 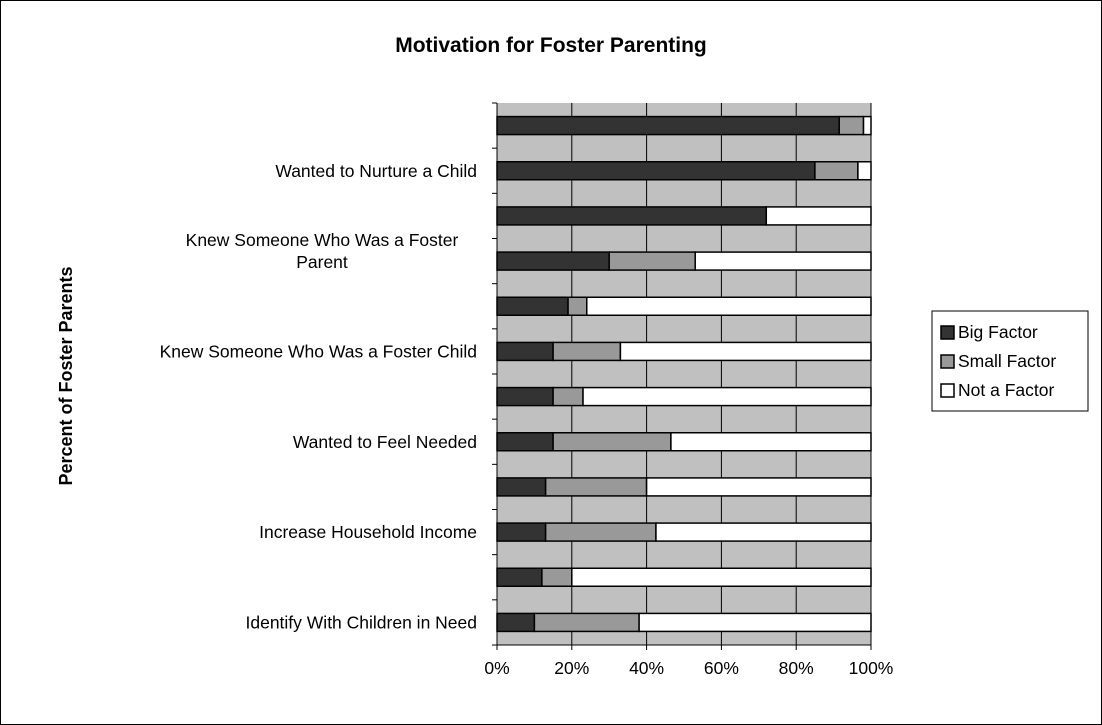 I want to click on legend-box, so click(x=1010, y=361).